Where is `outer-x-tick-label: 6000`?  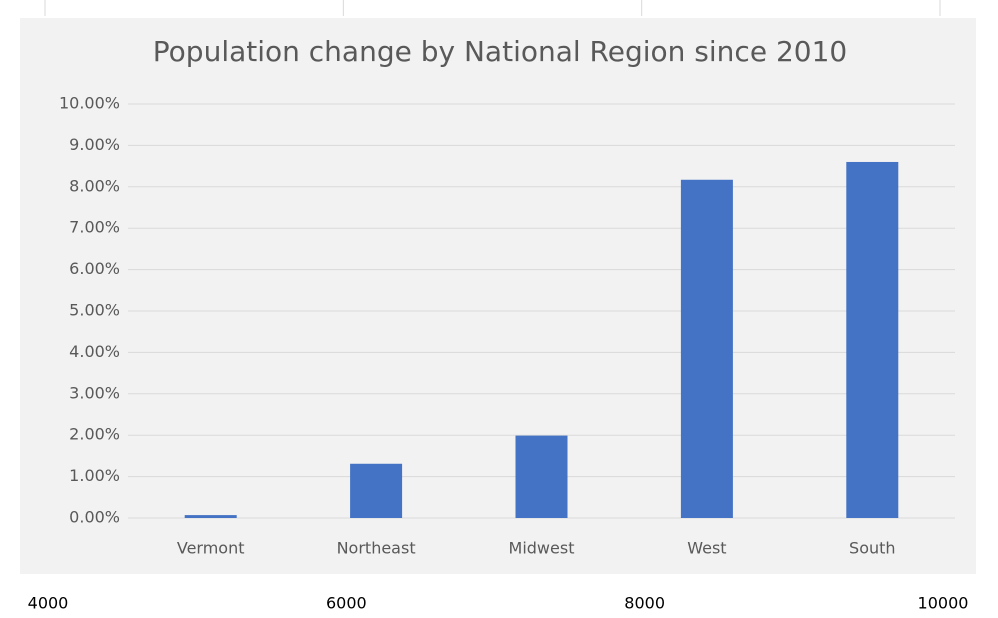
outer-x-tick-label: 6000 is located at coordinates (346, 603).